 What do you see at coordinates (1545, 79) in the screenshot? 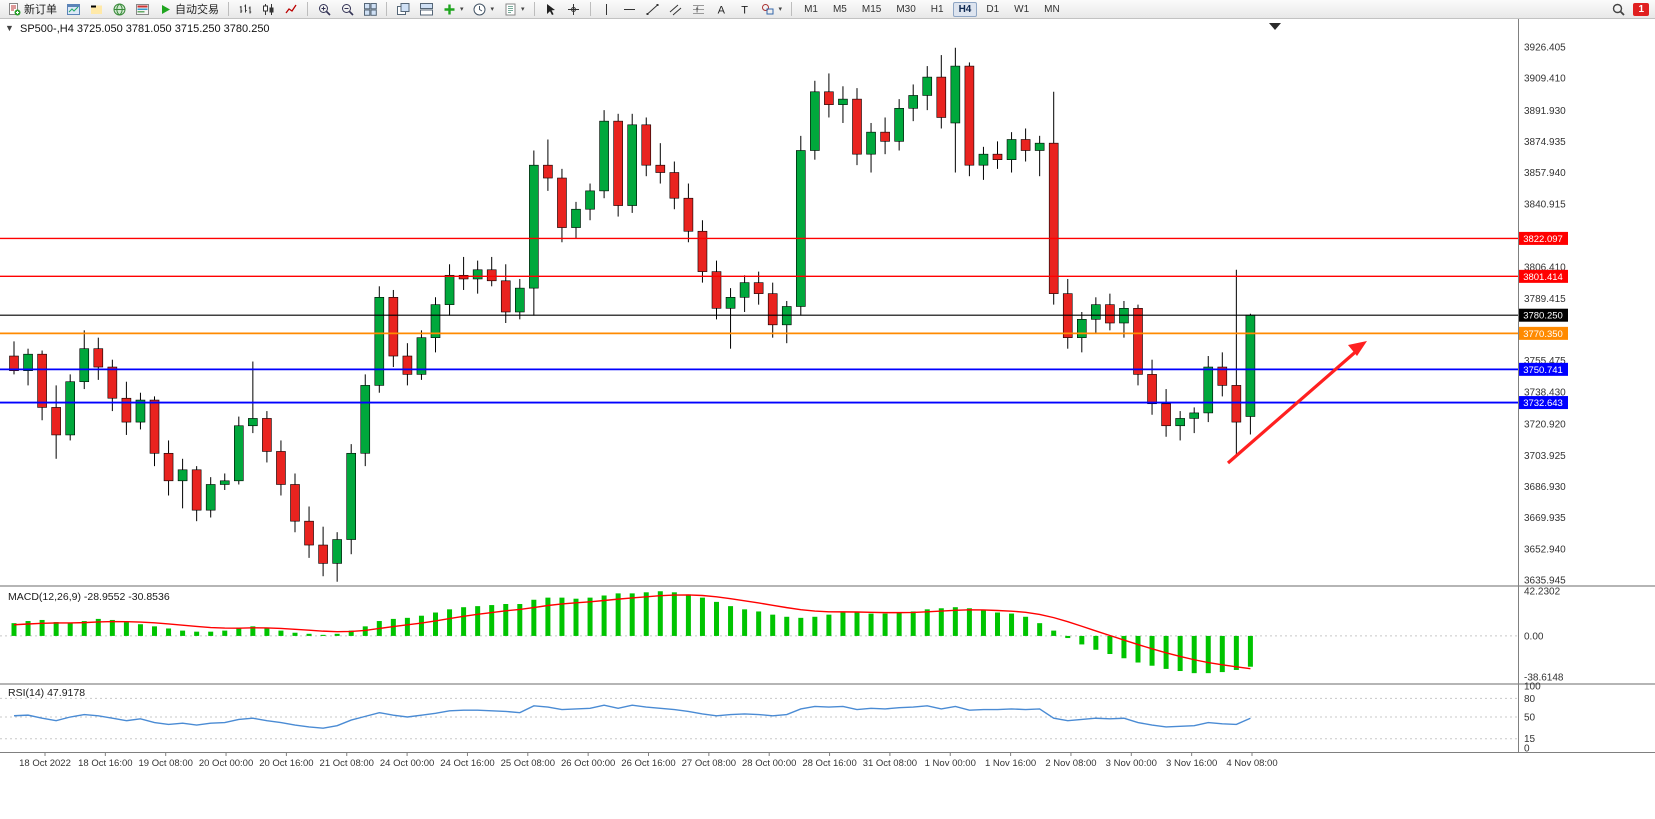
I see `price-tick-label: 3909.410` at bounding box center [1545, 79].